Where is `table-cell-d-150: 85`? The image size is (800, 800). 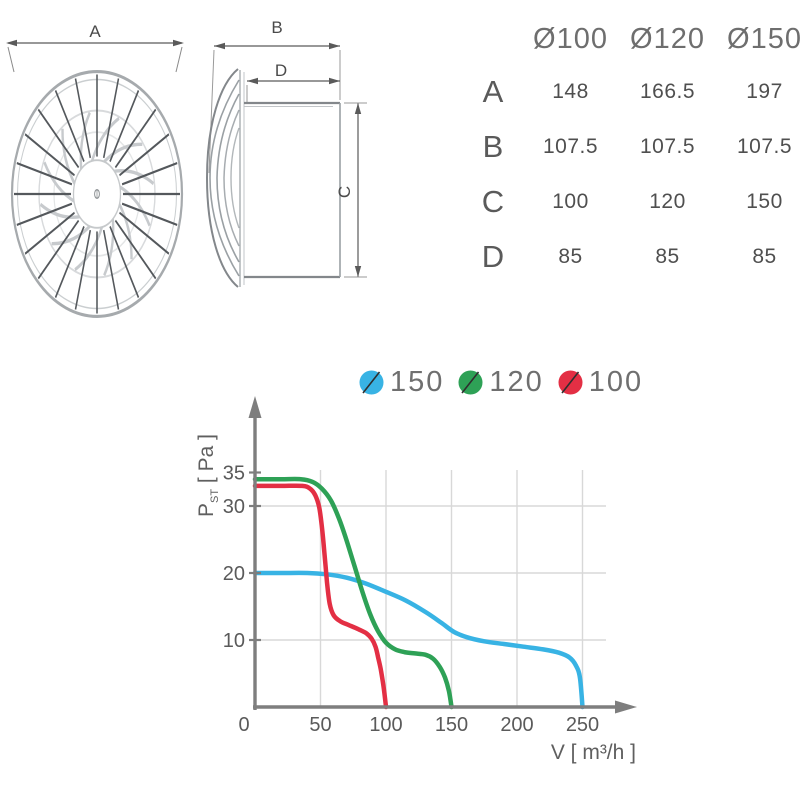 table-cell-d-150: 85 is located at coordinates (764, 256).